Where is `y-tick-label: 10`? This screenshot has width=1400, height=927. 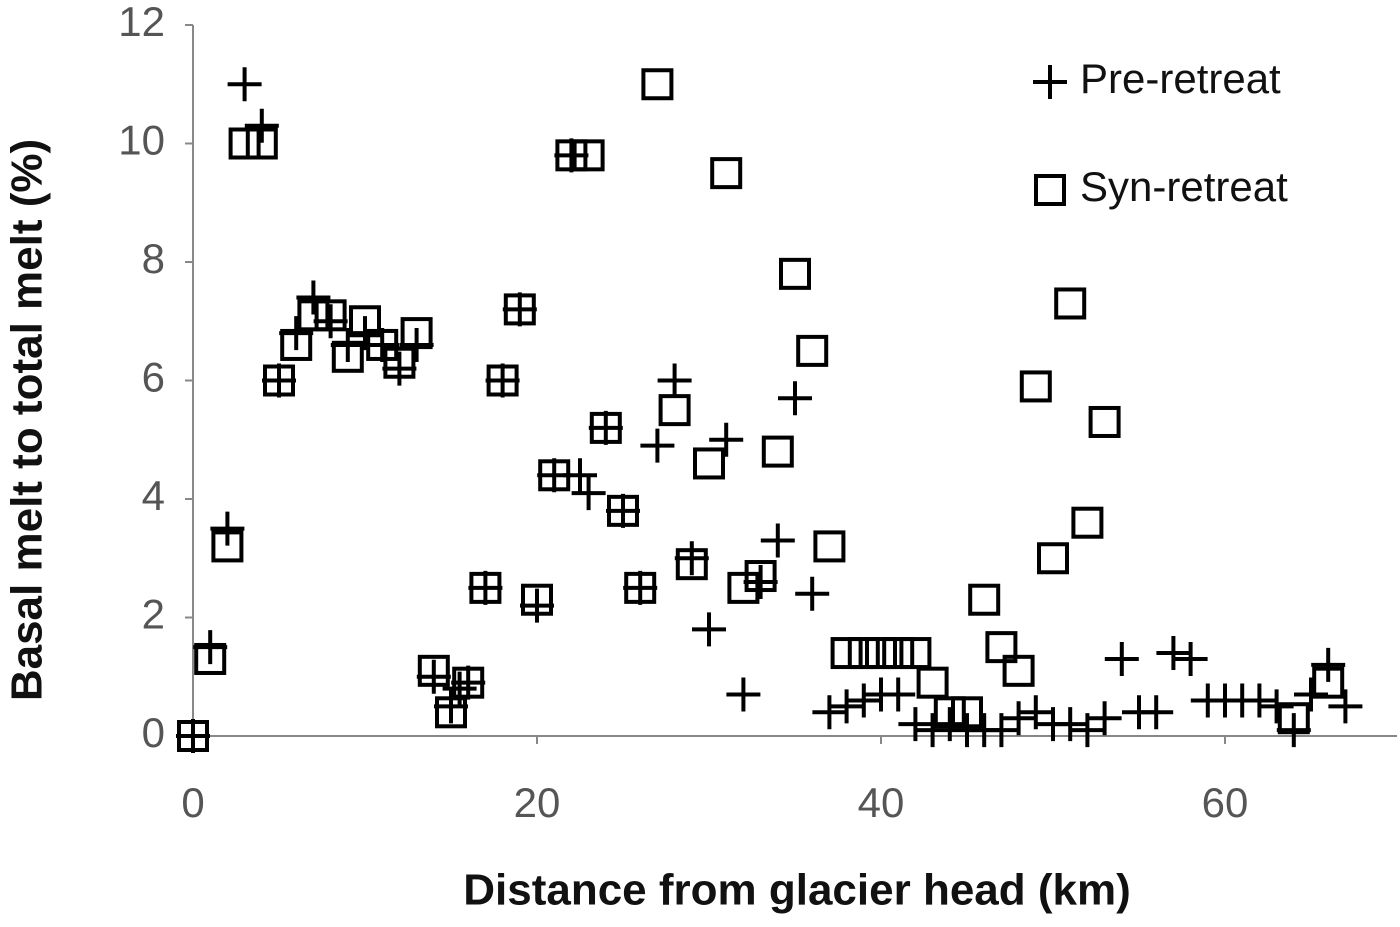
y-tick-label: 10 is located at coordinates (141, 140).